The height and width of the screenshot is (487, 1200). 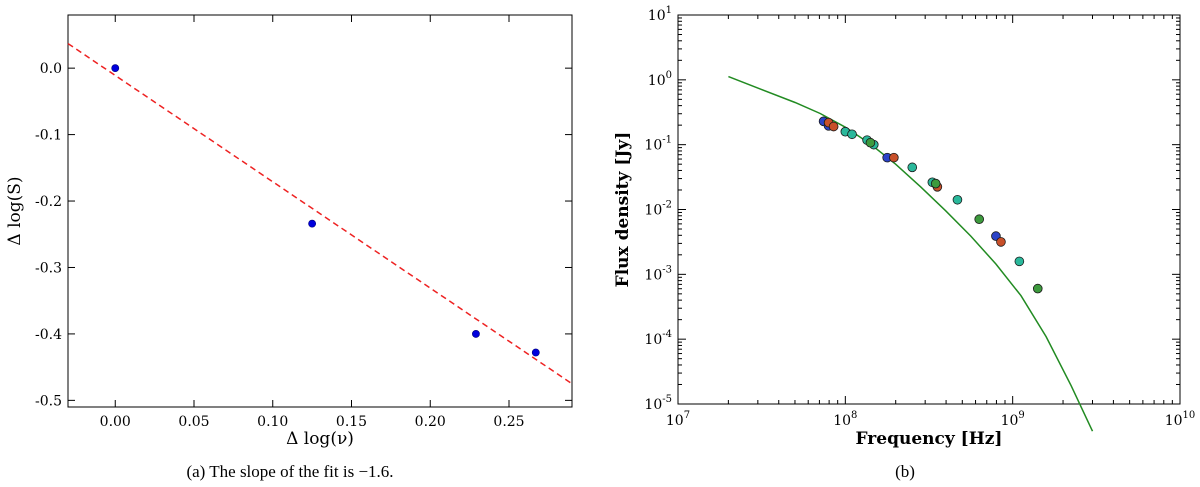 I want to click on x-axis-label: Frequency [Hz], so click(x=929, y=439).